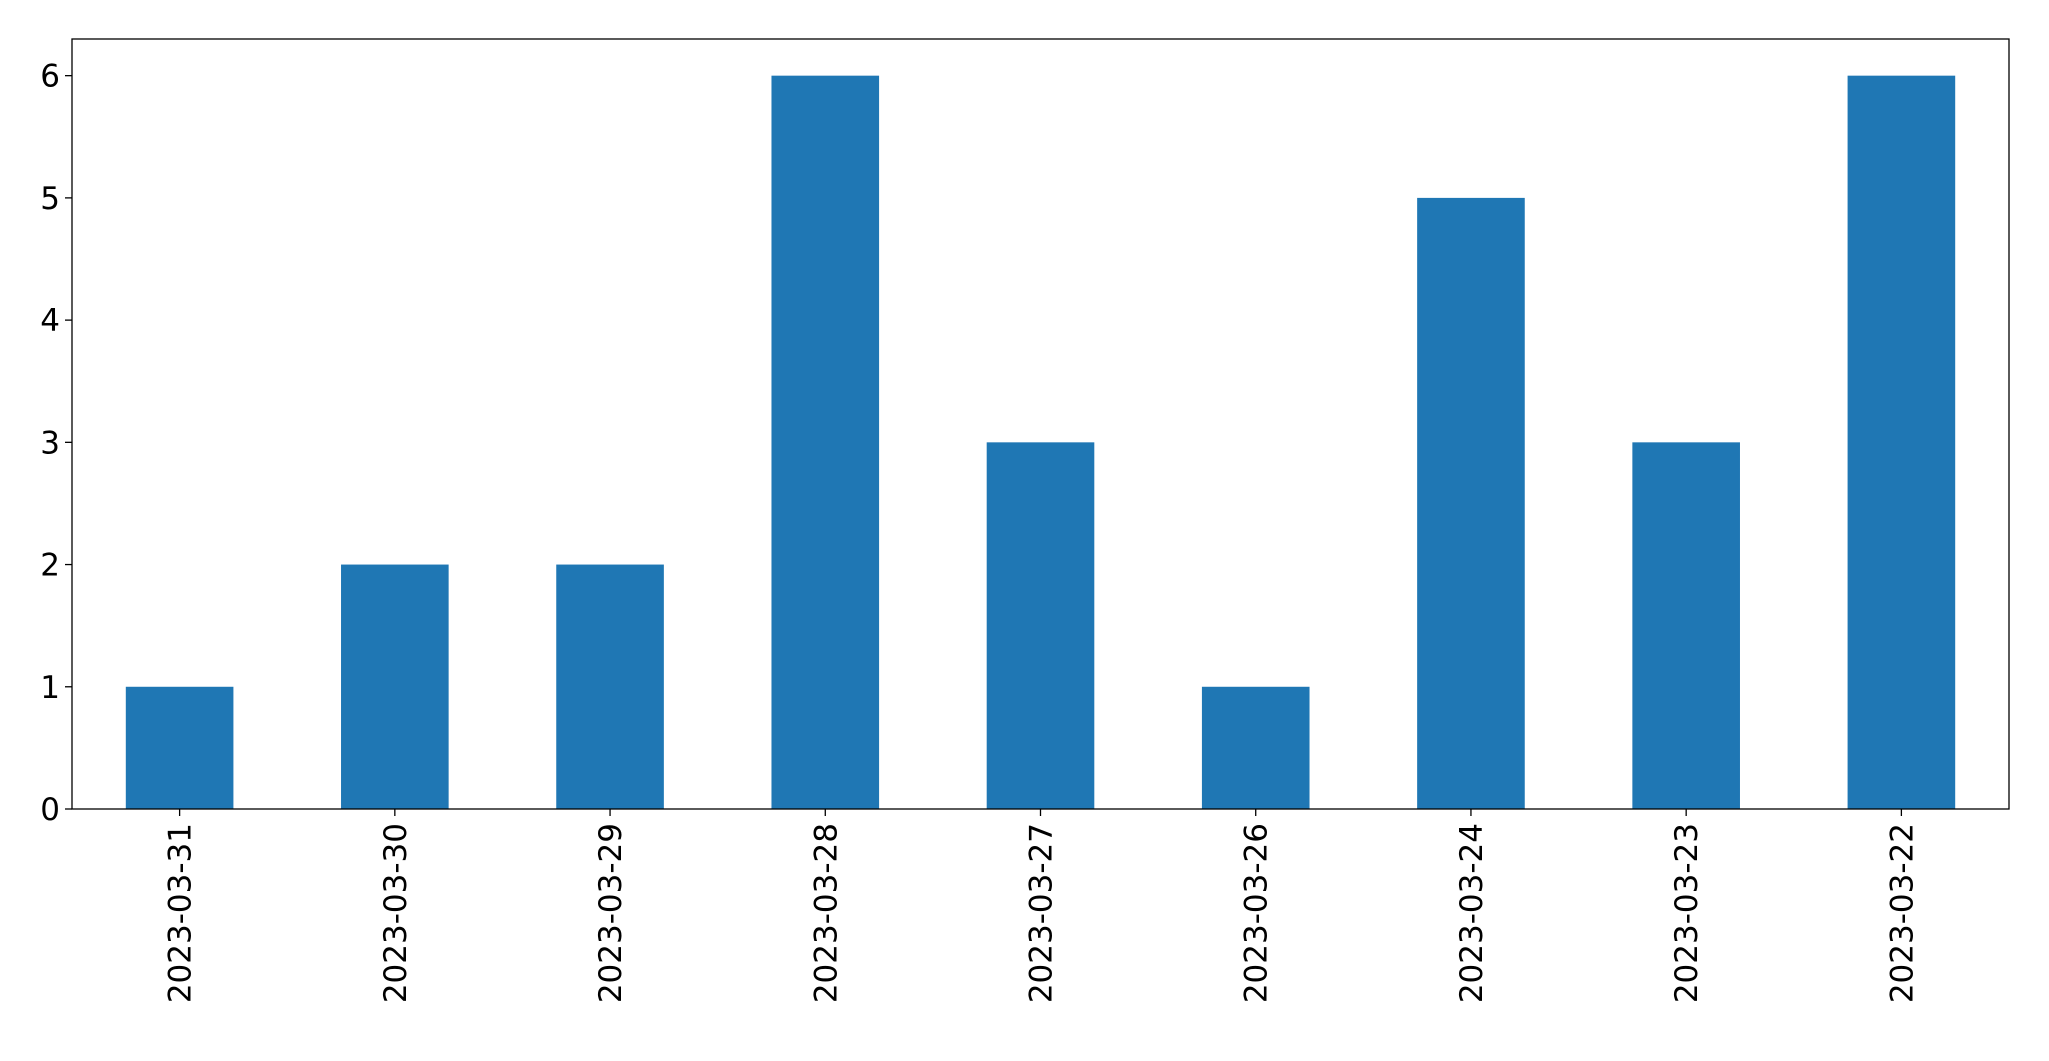 Image resolution: width=2049 pixels, height=1061 pixels. What do you see at coordinates (826, 913) in the screenshot?
I see `x-tick-label: 2023-03-28` at bounding box center [826, 913].